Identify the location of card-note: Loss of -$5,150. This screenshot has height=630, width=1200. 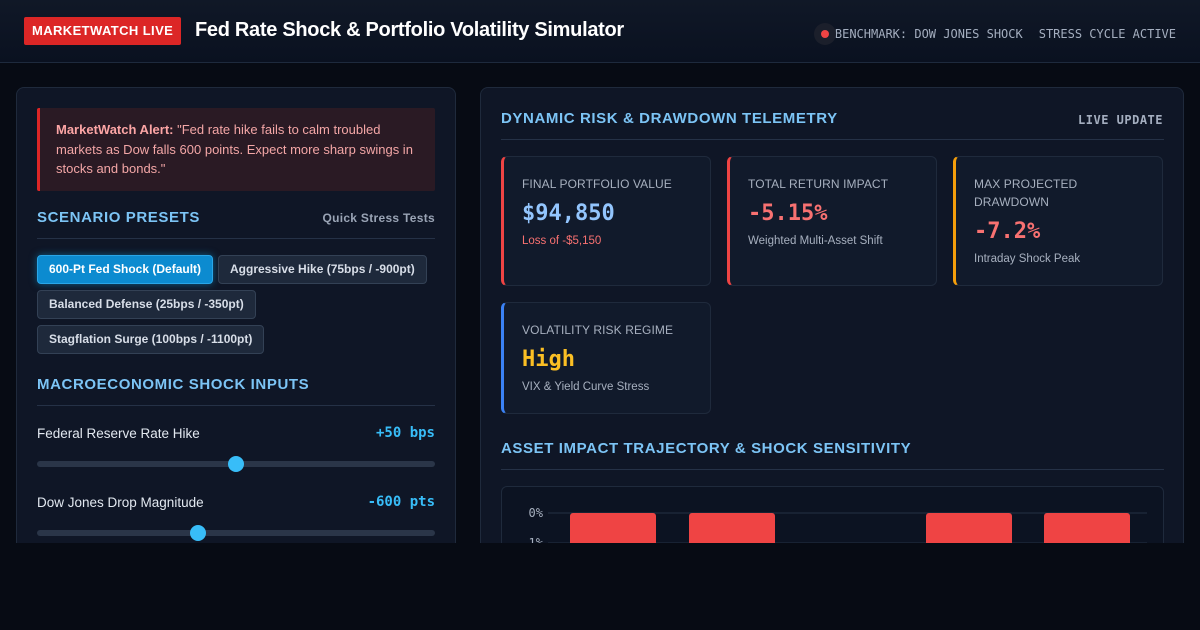
(562, 241).